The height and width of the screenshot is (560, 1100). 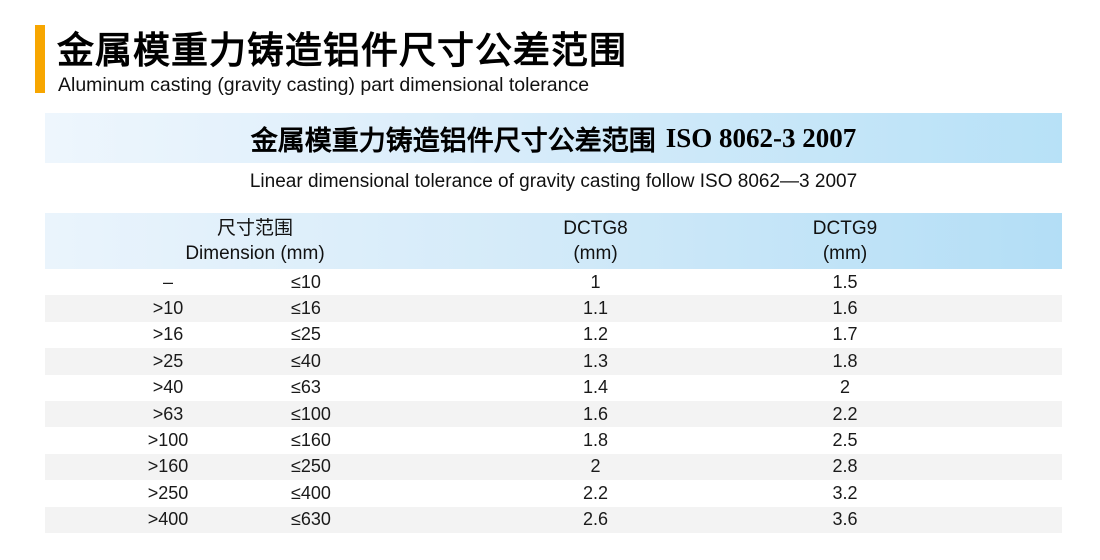 What do you see at coordinates (311, 492) in the screenshot?
I see `dimension-max-cell: ≤400` at bounding box center [311, 492].